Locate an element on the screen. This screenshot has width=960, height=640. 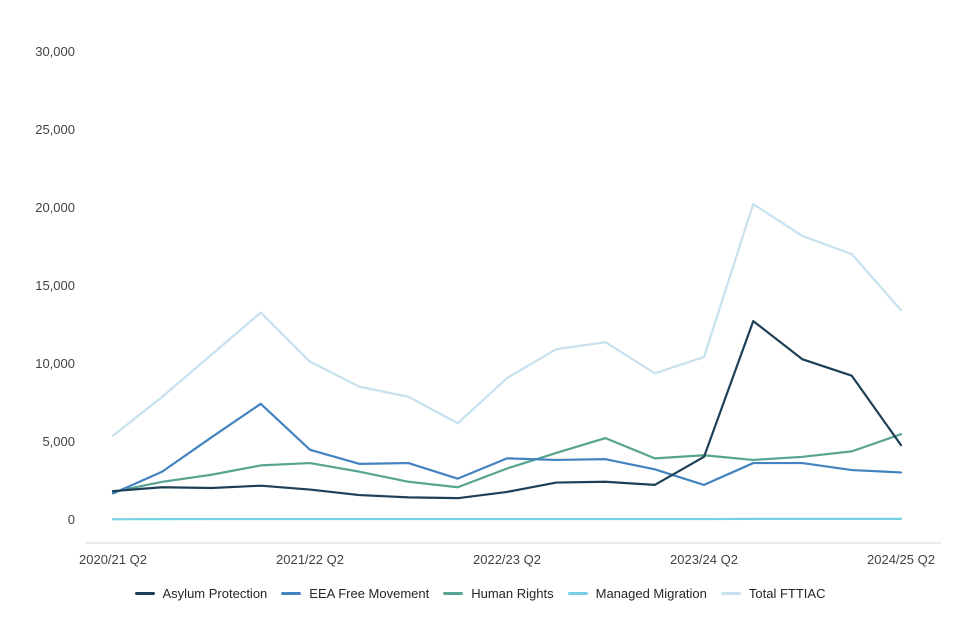
y-axis-tick-label: 20,000 is located at coordinates (55, 207).